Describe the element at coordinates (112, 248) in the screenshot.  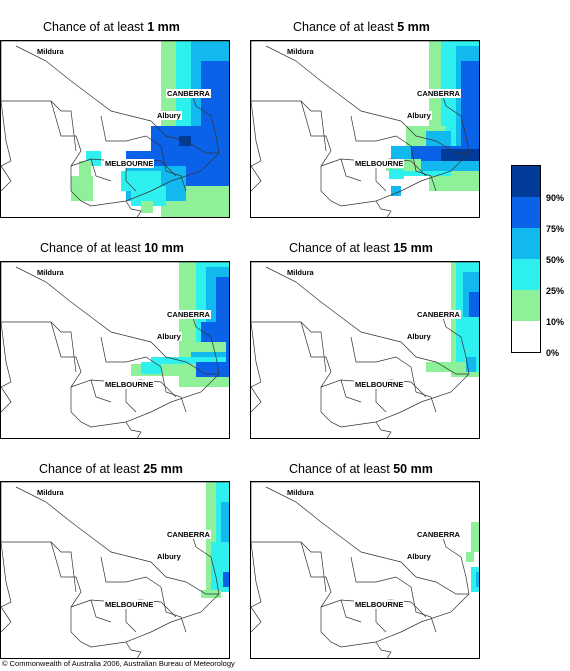
I see `panel-title-10mm: Chance of at least 10 mm` at that location.